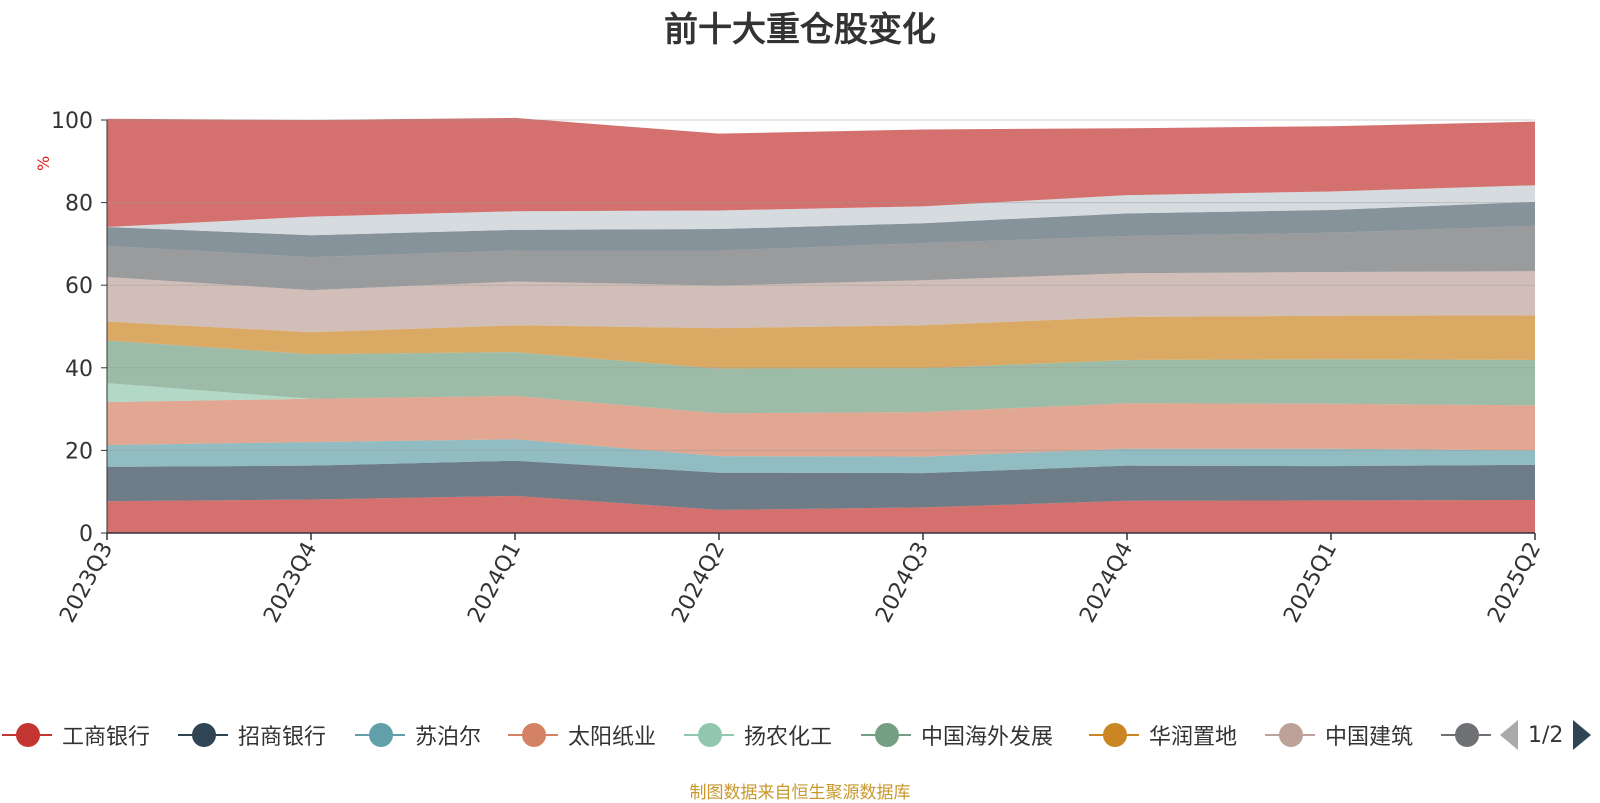 The width and height of the screenshot is (1600, 803). I want to click on y-tick-label-40: 40, so click(79, 369).